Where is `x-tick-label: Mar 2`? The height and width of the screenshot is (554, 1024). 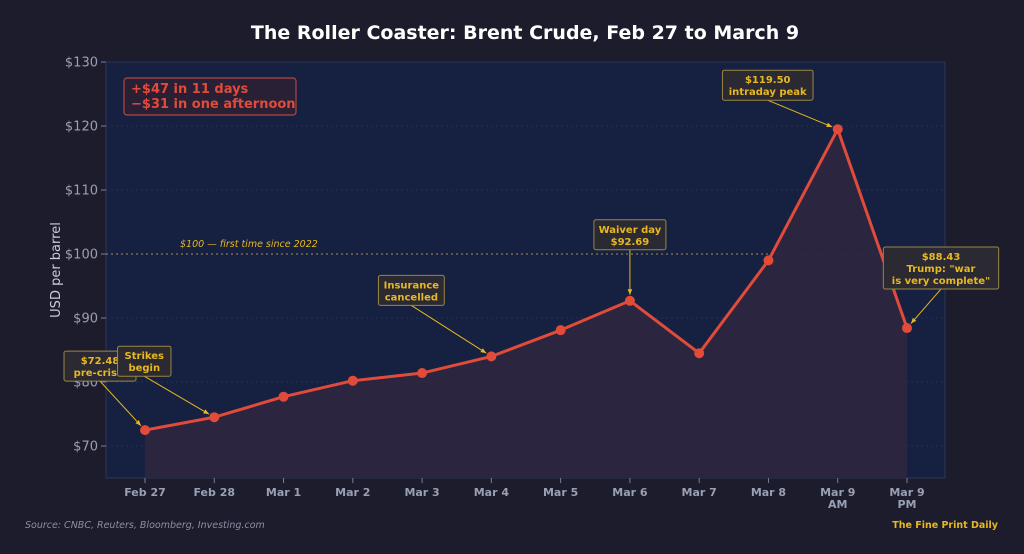 x-tick-label: Mar 2 is located at coordinates (352, 492).